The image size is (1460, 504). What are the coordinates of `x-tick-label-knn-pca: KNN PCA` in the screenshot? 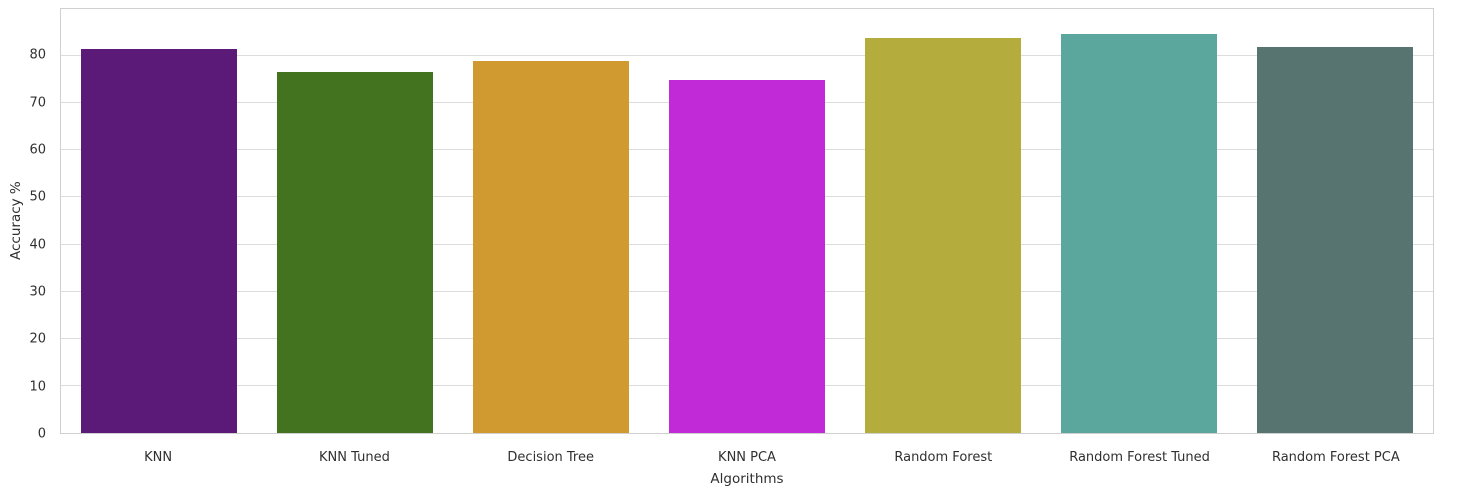 It's located at (747, 457).